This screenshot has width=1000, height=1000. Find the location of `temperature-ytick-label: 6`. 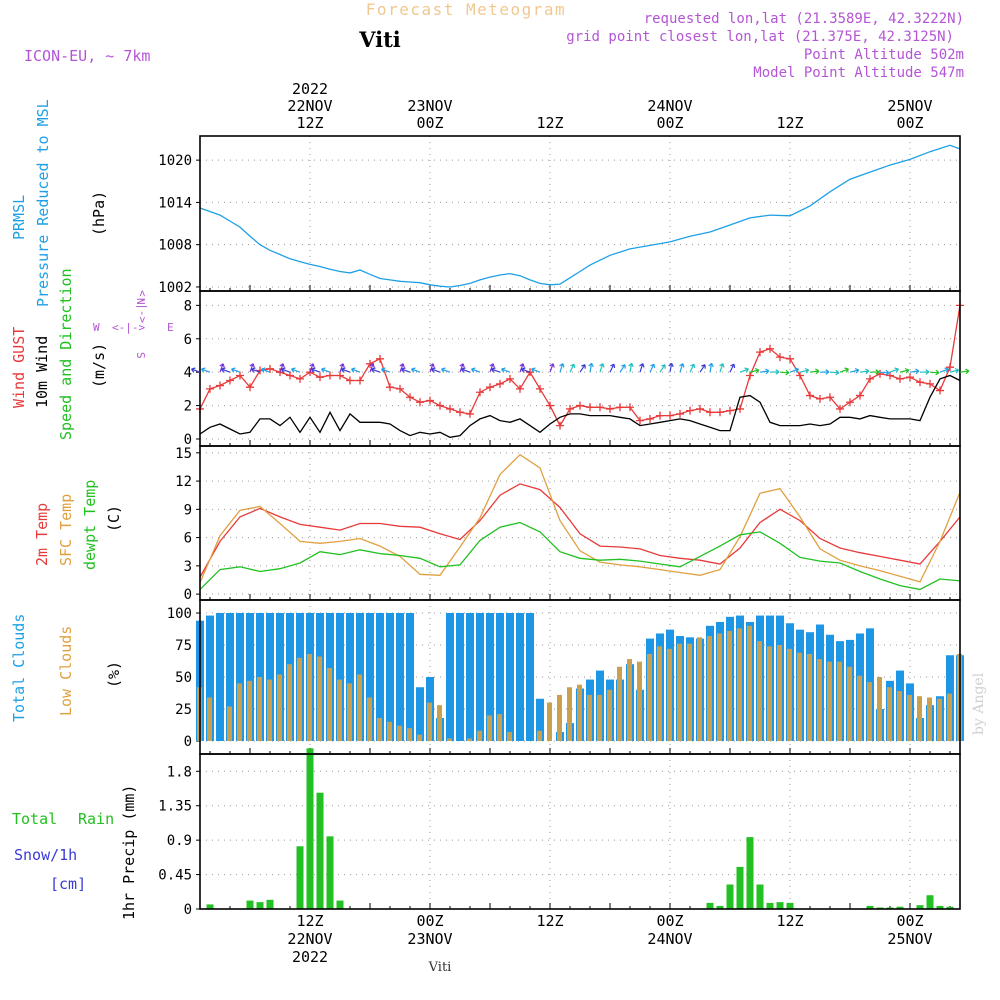

temperature-ytick-label: 6 is located at coordinates (188, 539).